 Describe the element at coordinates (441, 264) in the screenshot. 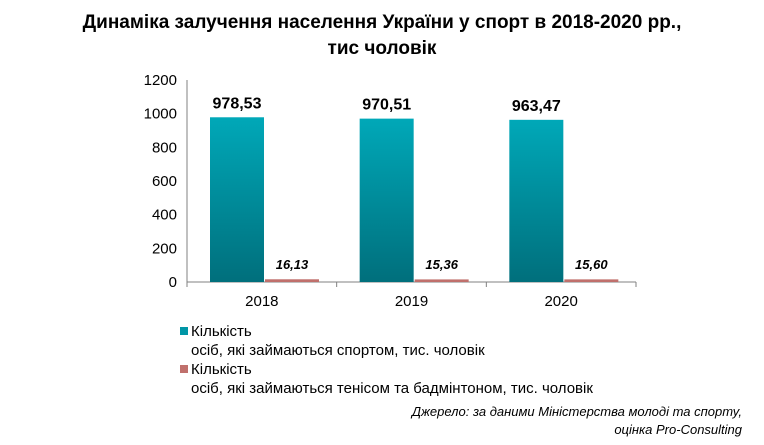

I see `data-label-tennis-2019: 15,36` at that location.